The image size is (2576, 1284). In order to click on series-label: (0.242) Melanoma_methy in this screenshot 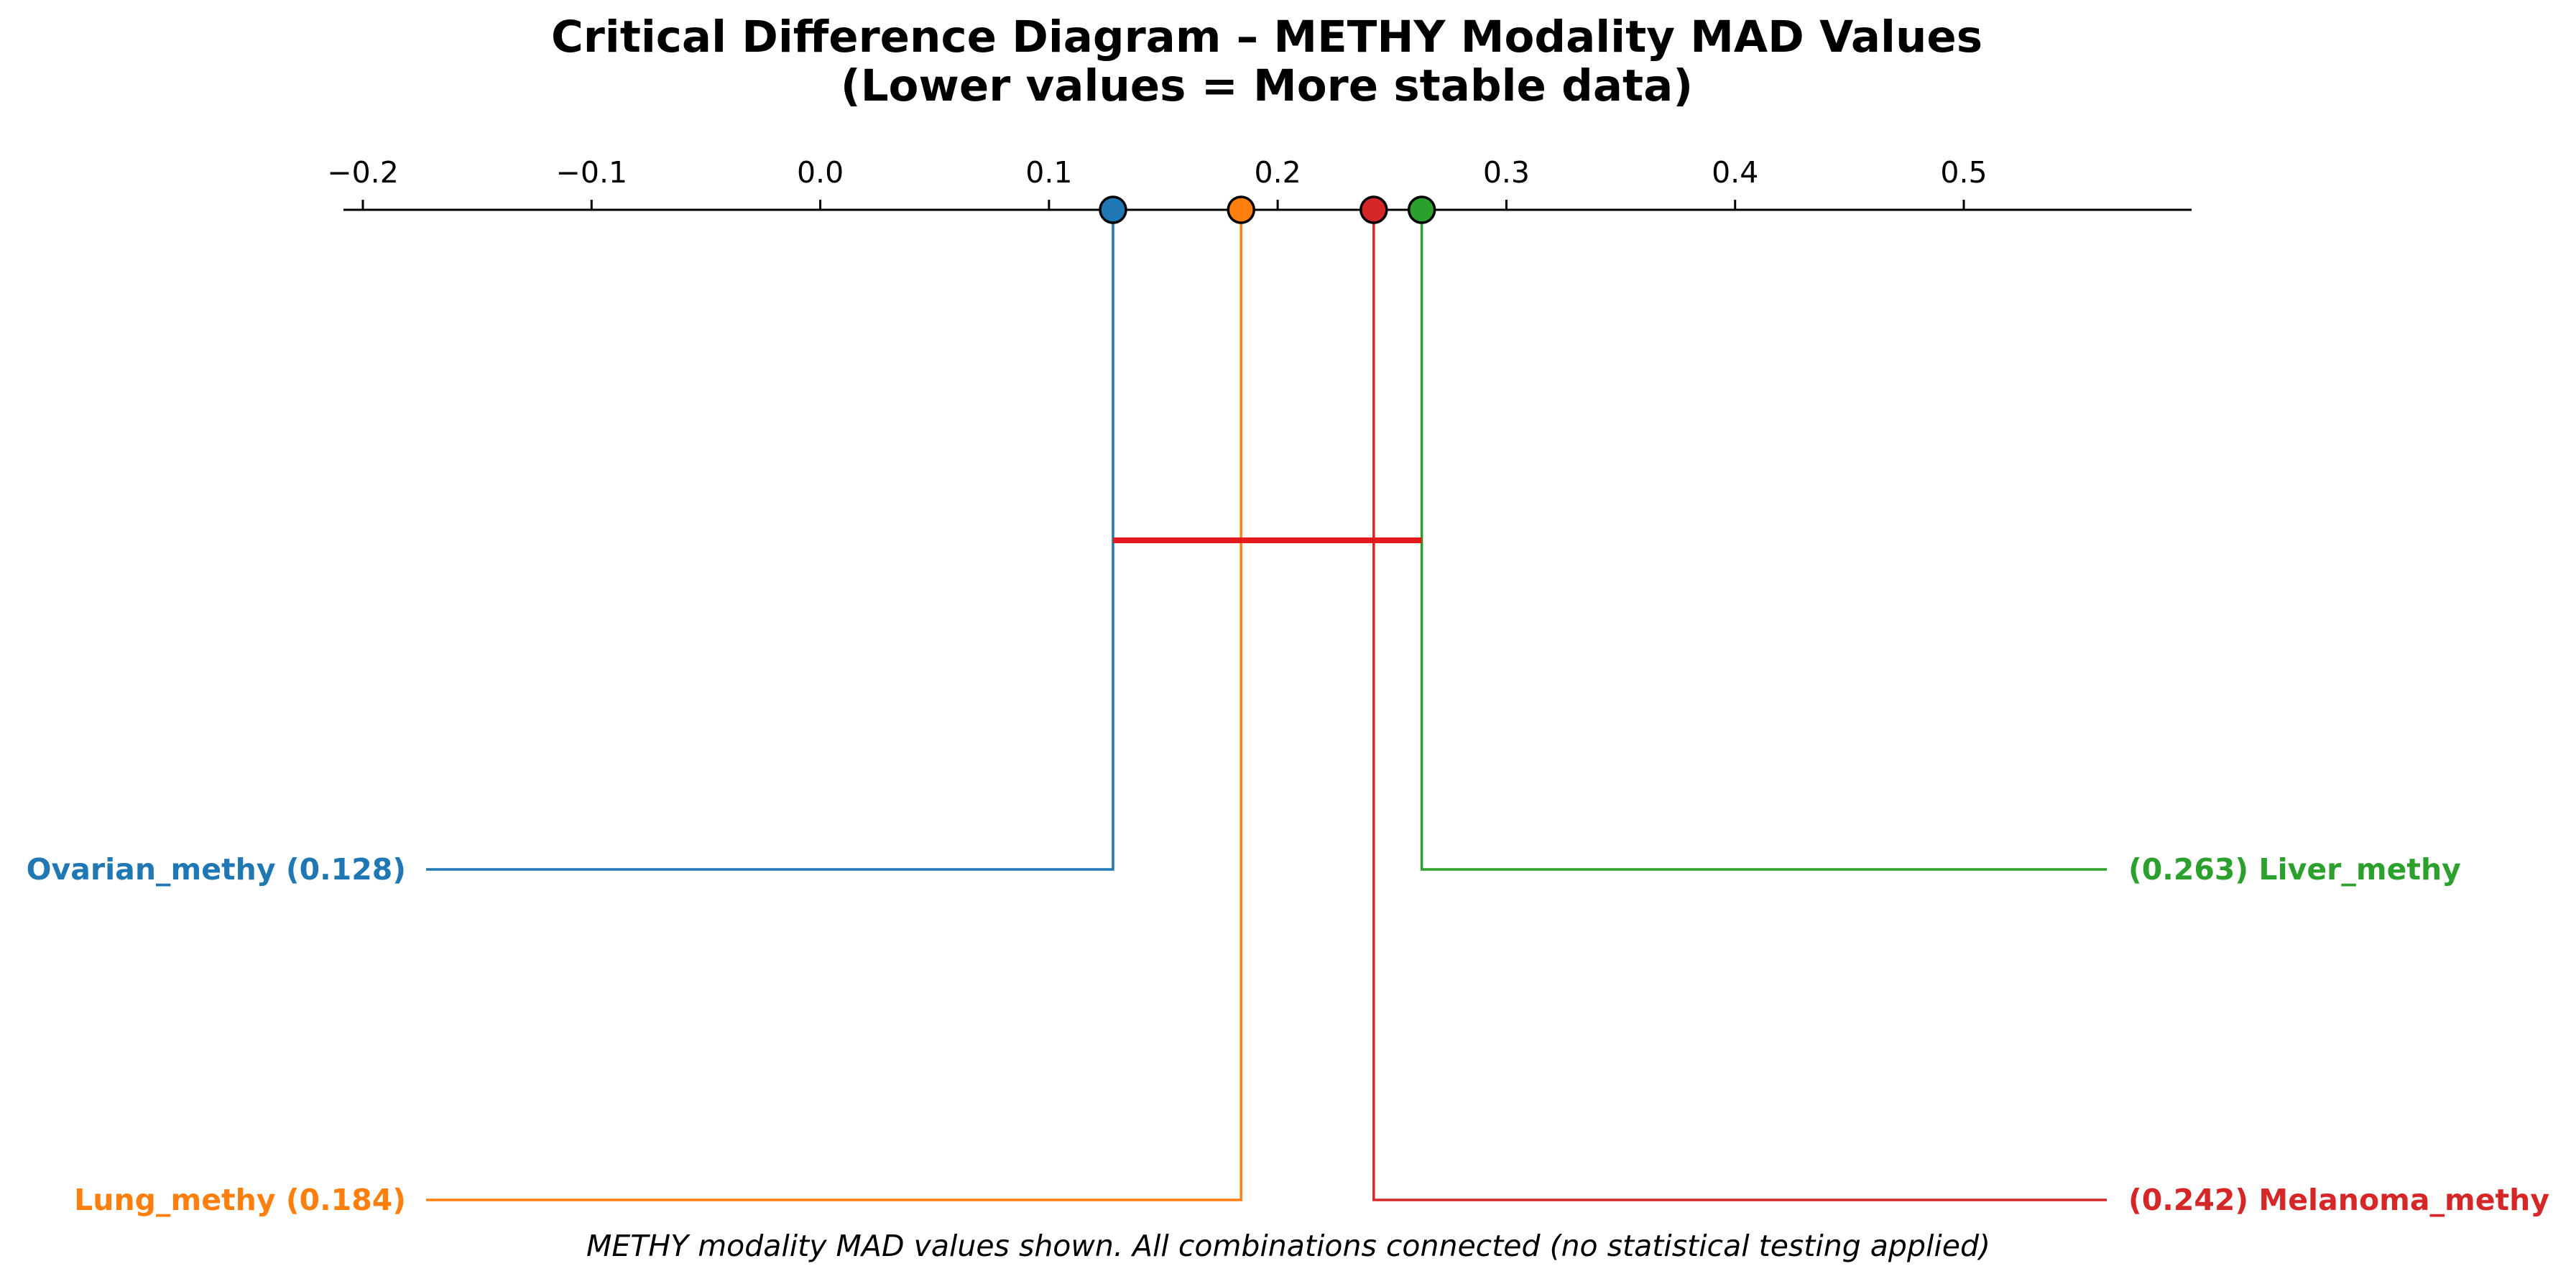, I will do `click(2338, 1200)`.